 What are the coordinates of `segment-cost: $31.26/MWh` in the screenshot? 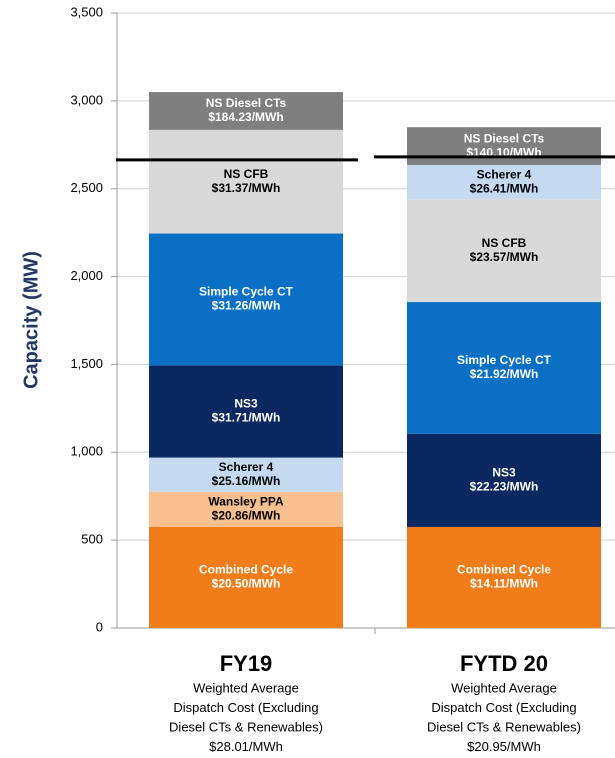 It's located at (246, 306).